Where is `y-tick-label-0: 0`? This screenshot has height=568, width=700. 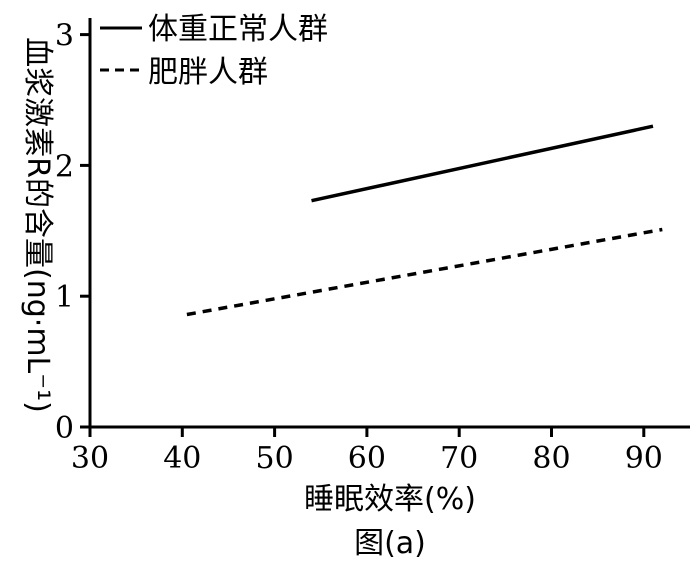
y-tick-label-0: 0 is located at coordinates (64, 428).